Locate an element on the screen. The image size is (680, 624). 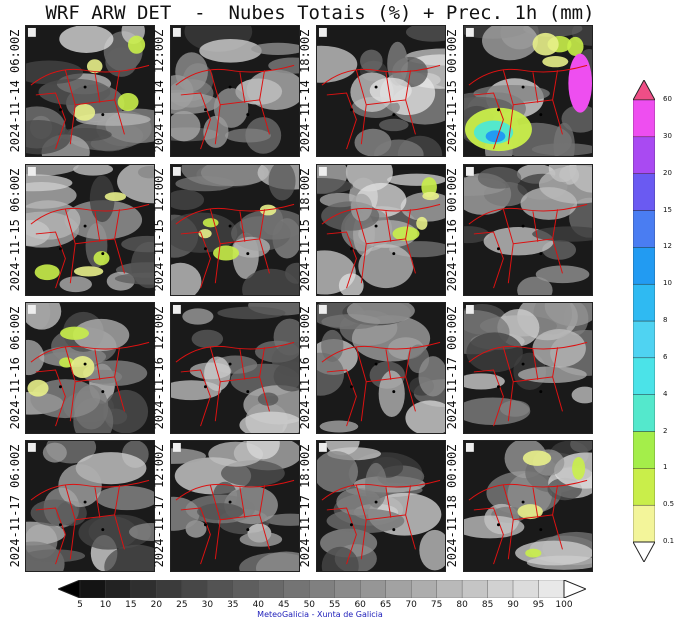
colorbar-tick-label: 5 is located at coordinates (80, 605).